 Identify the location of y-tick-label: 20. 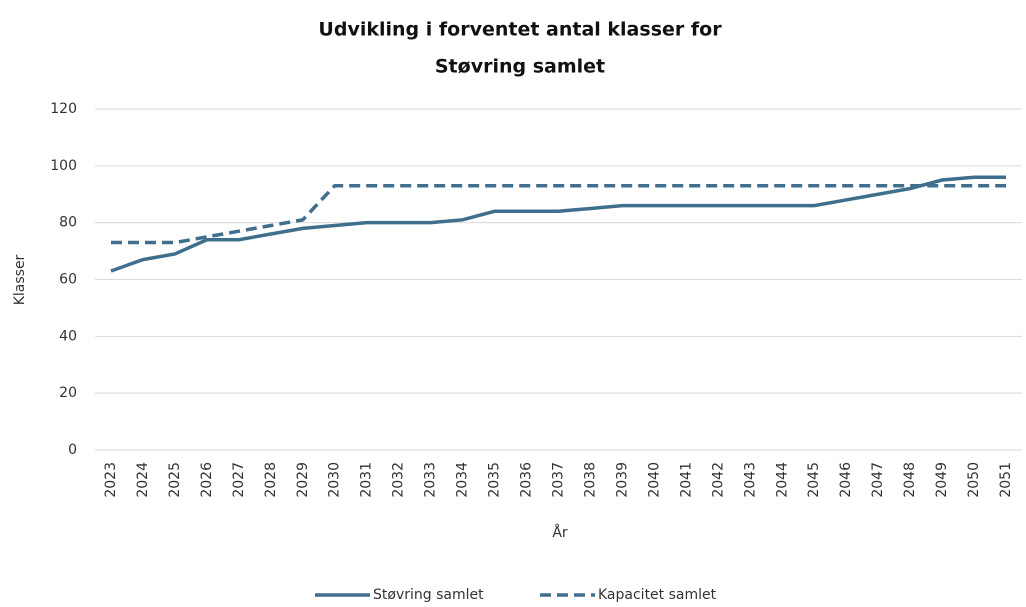
(68, 393).